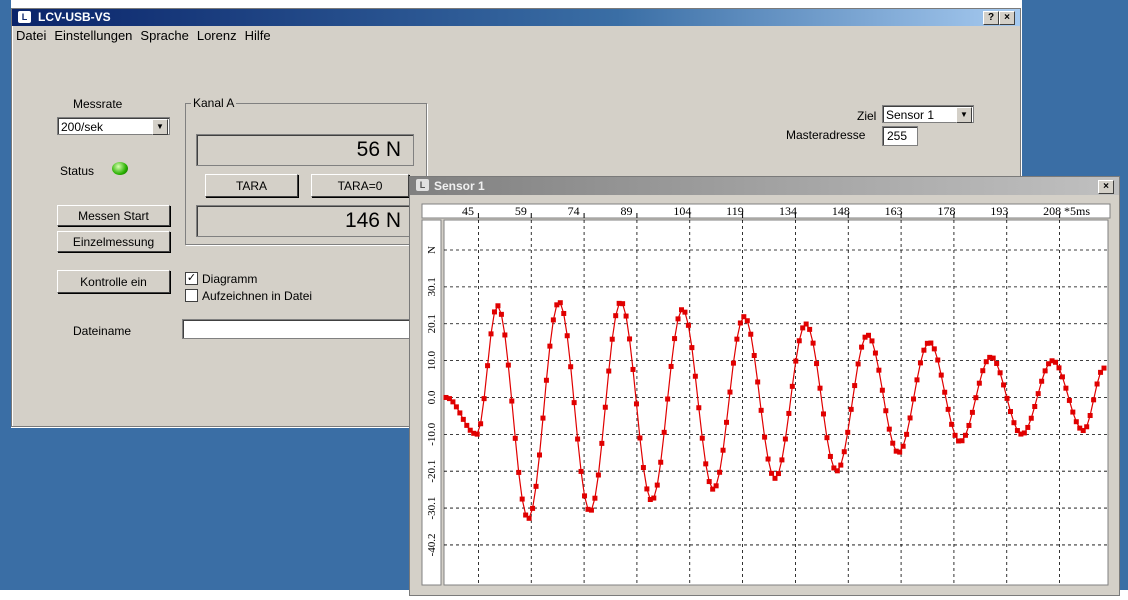 The image size is (1128, 600). What do you see at coordinates (305, 221) in the screenshot?
I see `reading-display-2: 146 N` at bounding box center [305, 221].